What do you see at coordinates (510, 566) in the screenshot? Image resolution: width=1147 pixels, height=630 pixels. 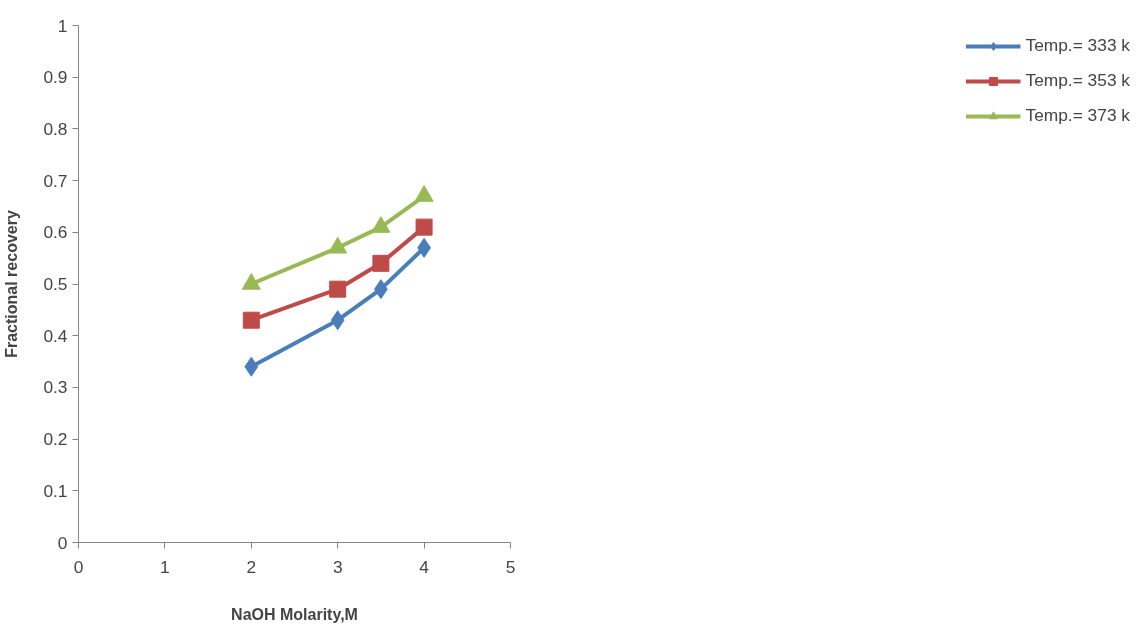 I see `x-tick-label: 5` at bounding box center [510, 566].